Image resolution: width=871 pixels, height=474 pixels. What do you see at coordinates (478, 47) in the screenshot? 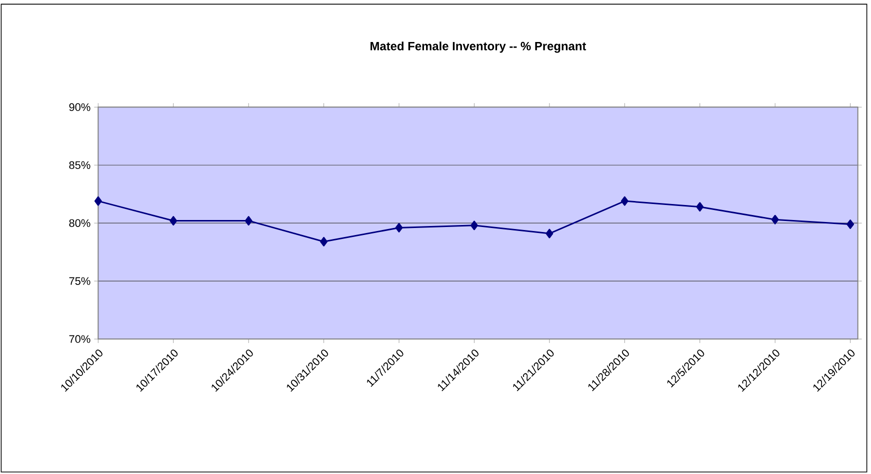
I see `chart-title: Mated Female Inventory -- % Pregnant` at bounding box center [478, 47].